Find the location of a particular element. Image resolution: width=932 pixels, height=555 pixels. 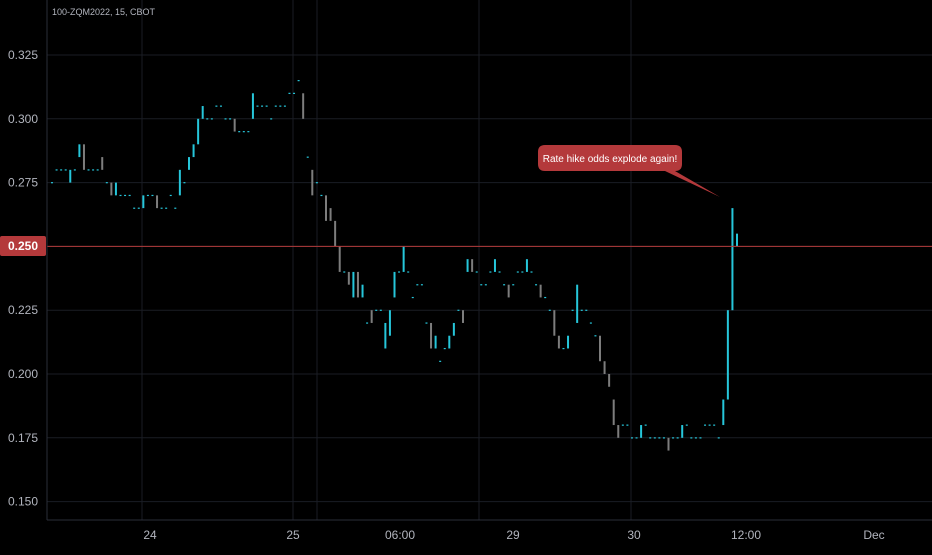

annotation-callout: Rate hike odds explode again! is located at coordinates (629, 171).